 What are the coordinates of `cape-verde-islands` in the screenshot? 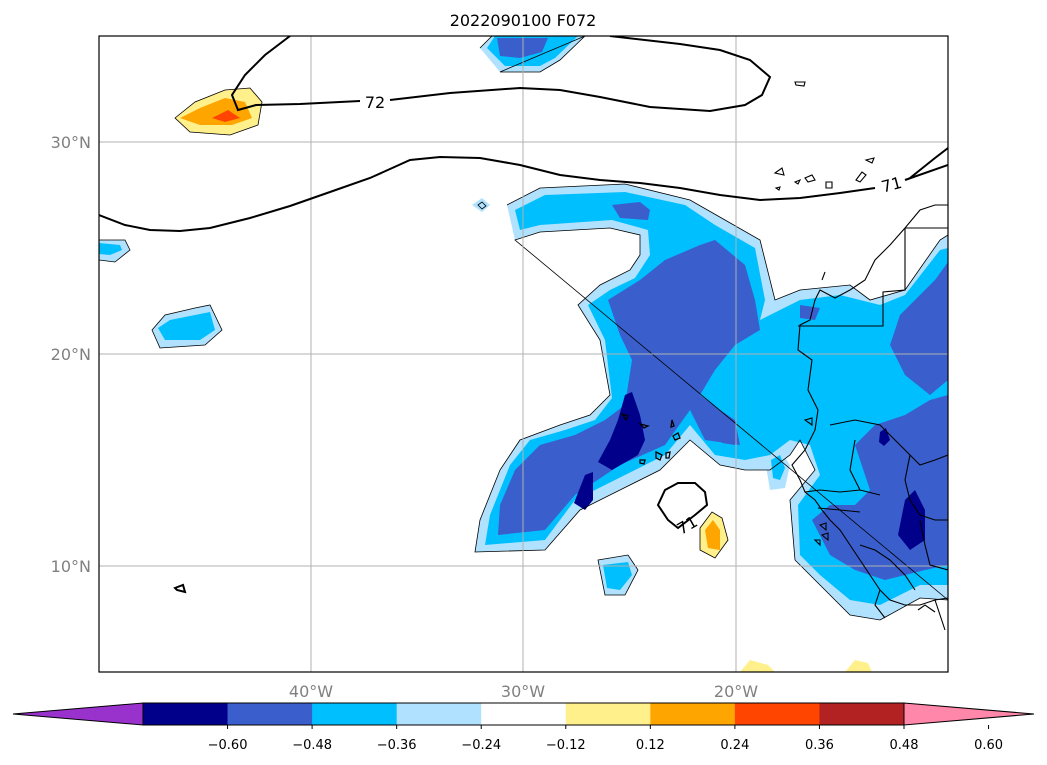 It's located at (650, 438).